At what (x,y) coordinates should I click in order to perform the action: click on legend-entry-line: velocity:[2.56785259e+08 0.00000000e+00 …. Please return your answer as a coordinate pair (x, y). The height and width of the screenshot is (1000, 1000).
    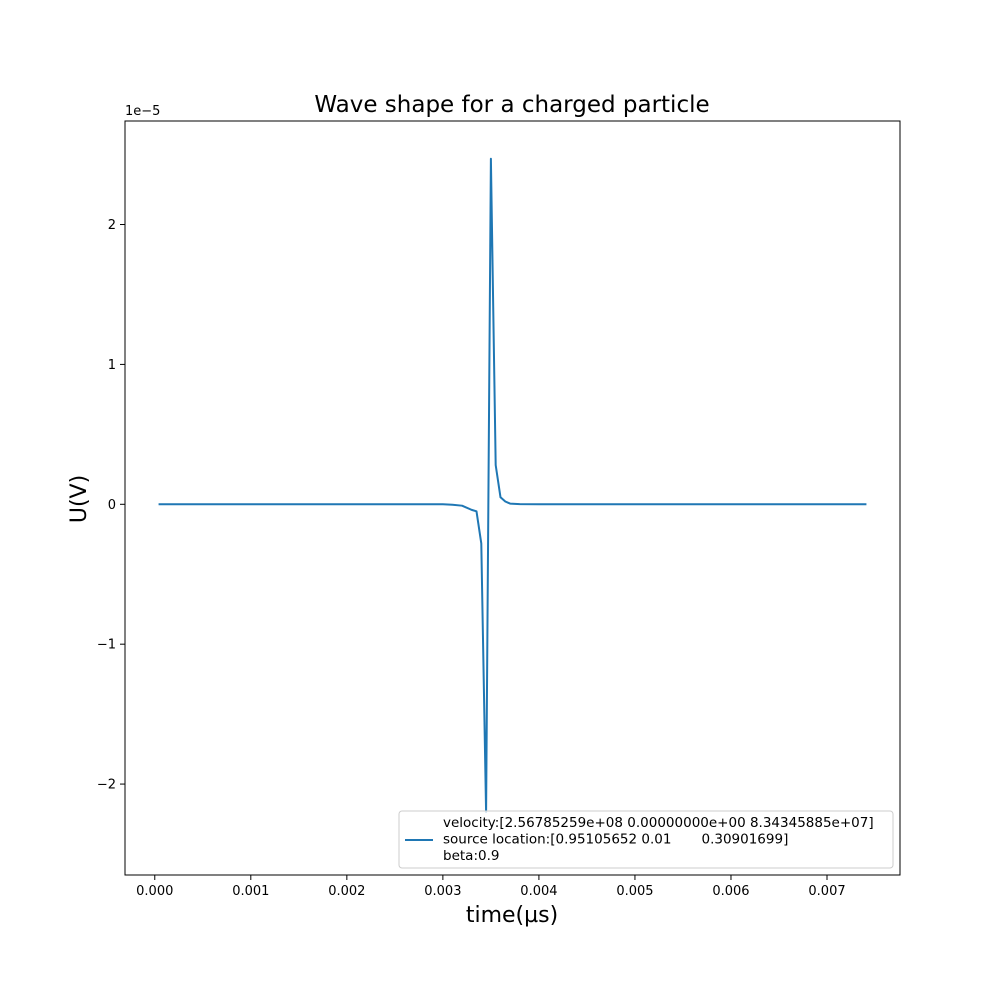
    Looking at the image, I should click on (658, 823).